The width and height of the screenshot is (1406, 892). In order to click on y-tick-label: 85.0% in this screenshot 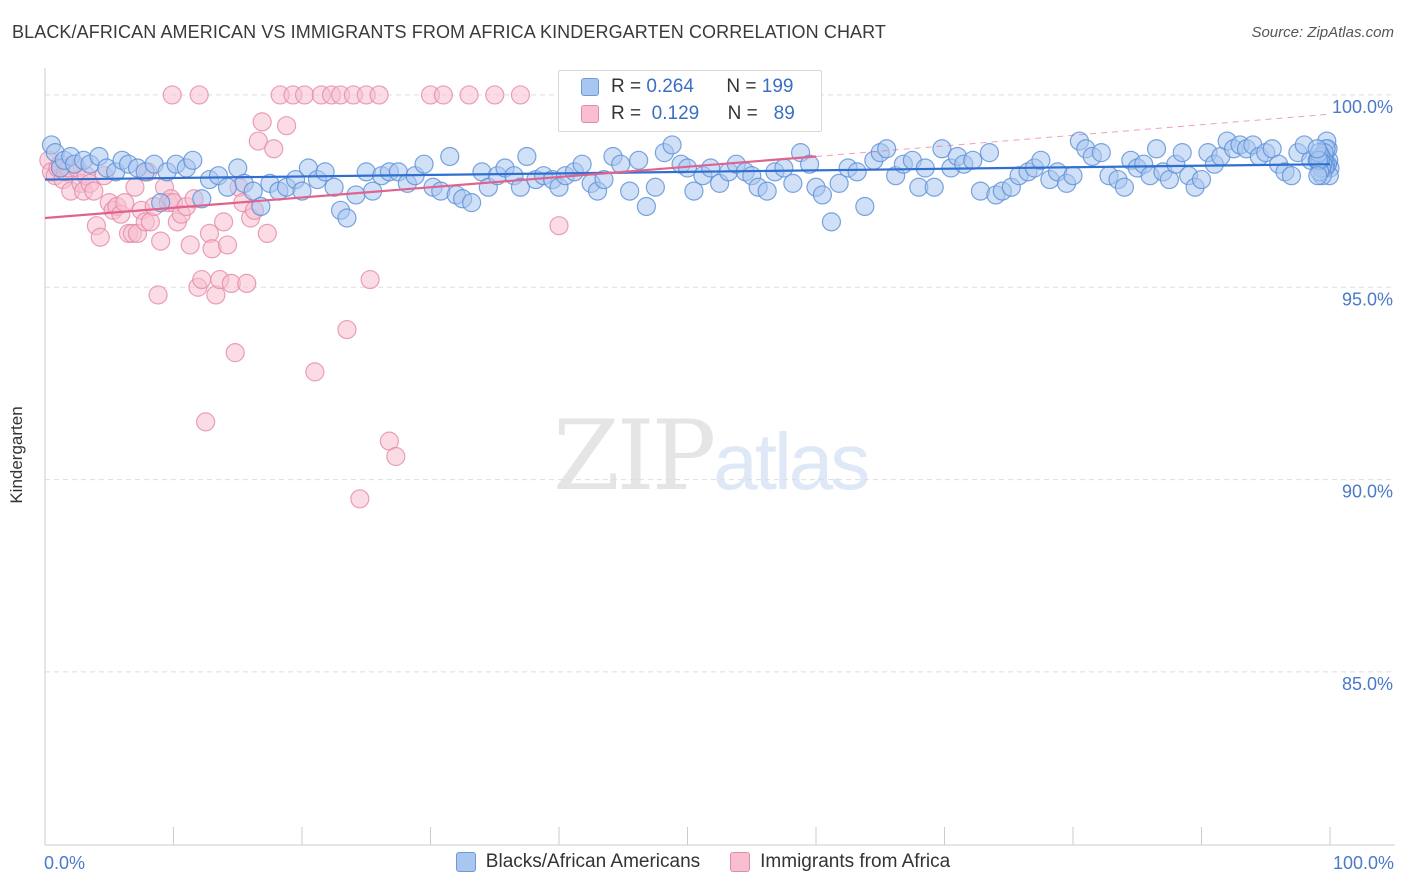, I will do `click(1367, 684)`.